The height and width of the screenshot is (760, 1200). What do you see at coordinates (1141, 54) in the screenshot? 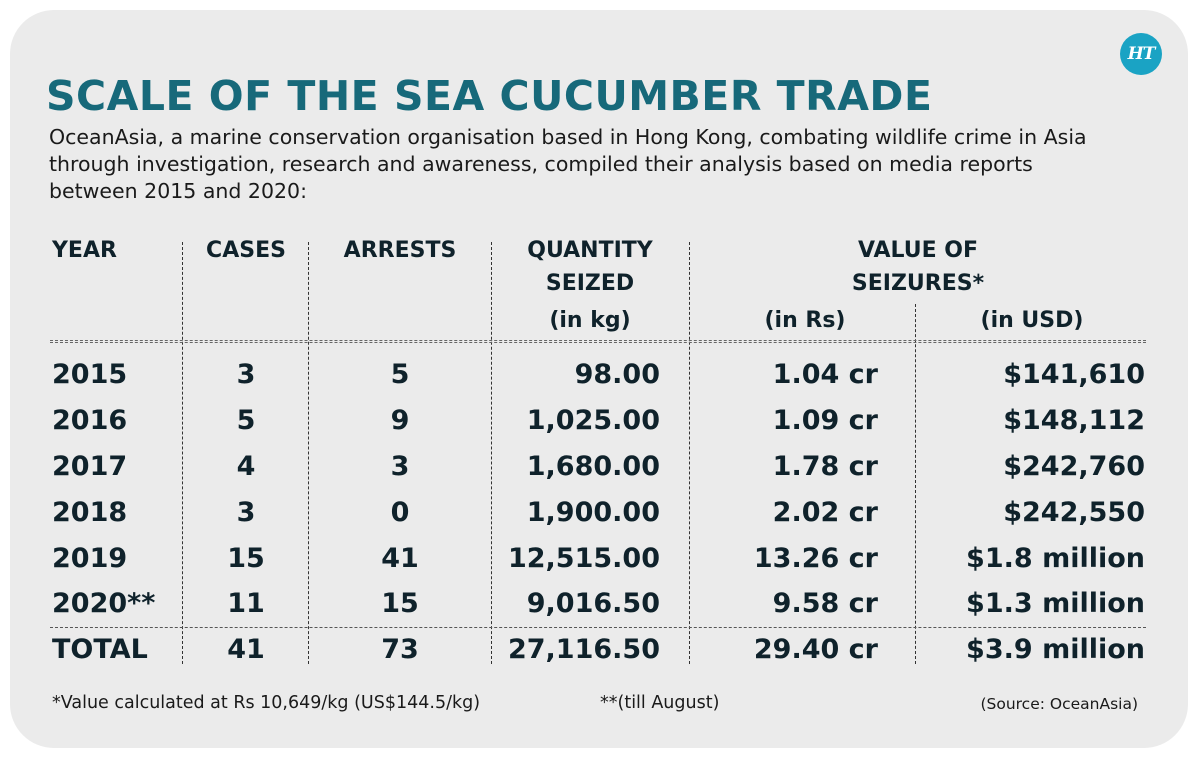
I see `ht-logo-icon: HT` at bounding box center [1141, 54].